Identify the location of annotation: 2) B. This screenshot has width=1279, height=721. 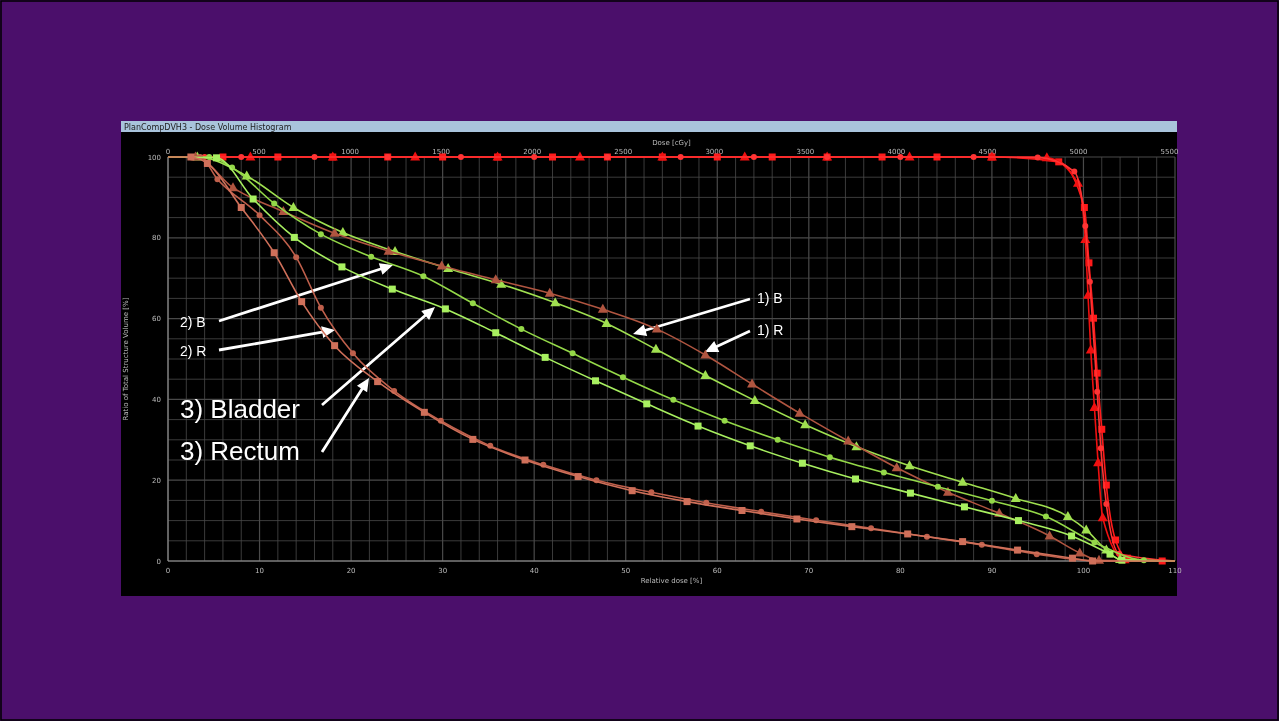
(193, 322).